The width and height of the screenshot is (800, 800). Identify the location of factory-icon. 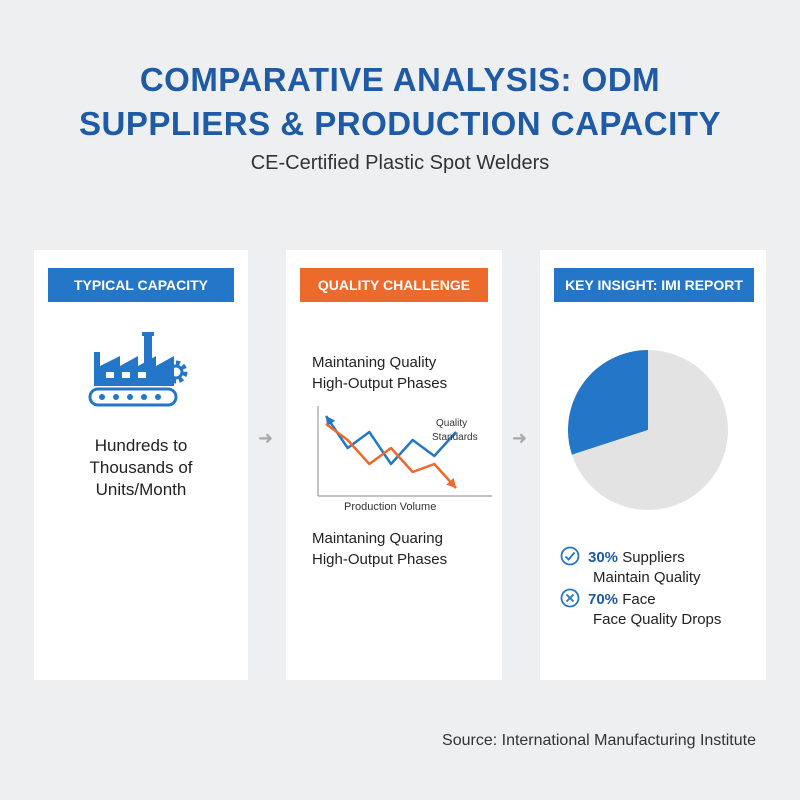
(138, 369).